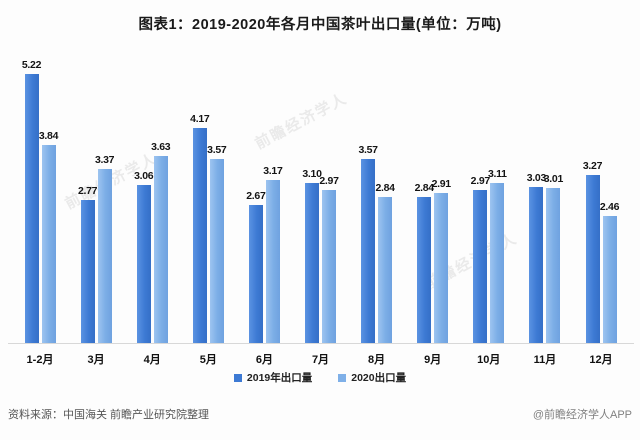  Describe the element at coordinates (480, 266) in the screenshot. I see `bar-2019年出口量-10月` at that location.